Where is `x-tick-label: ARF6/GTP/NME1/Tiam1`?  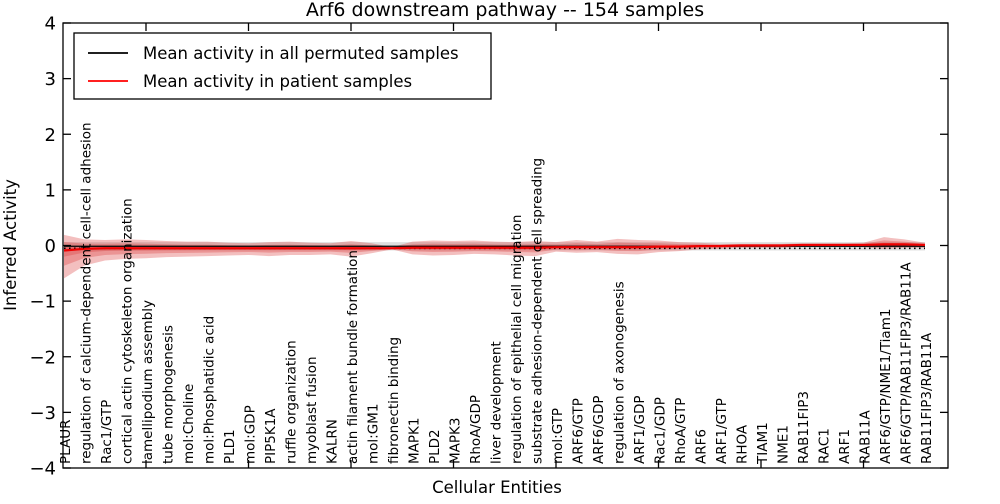
x-tick-label: ARF6/GTP/NME1/Tiam1 is located at coordinates (886, 386).